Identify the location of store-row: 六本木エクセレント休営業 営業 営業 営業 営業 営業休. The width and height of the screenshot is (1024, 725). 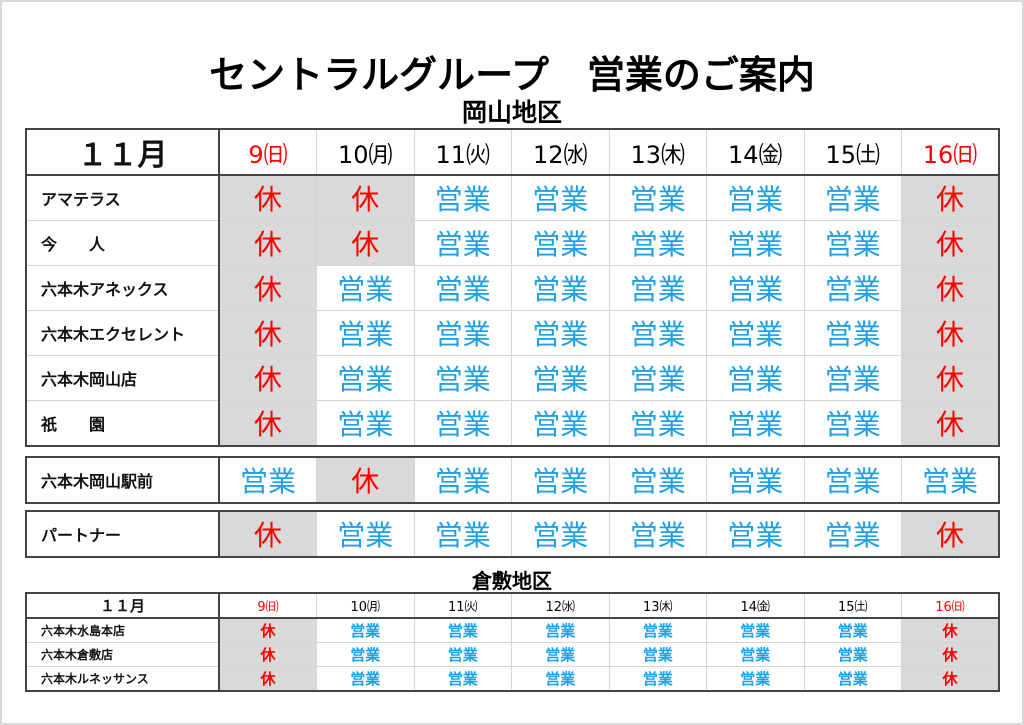
(512, 333).